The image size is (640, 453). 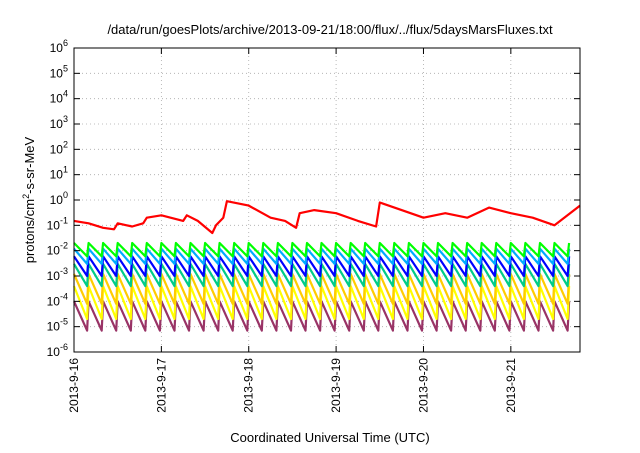 What do you see at coordinates (65, 94) in the screenshot?
I see `y-tick-exp: 4` at bounding box center [65, 94].